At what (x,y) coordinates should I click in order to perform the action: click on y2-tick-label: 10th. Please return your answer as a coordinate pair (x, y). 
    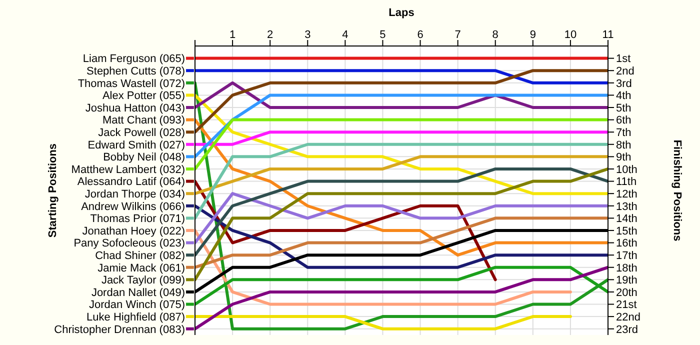
    Looking at the image, I should click on (627, 170).